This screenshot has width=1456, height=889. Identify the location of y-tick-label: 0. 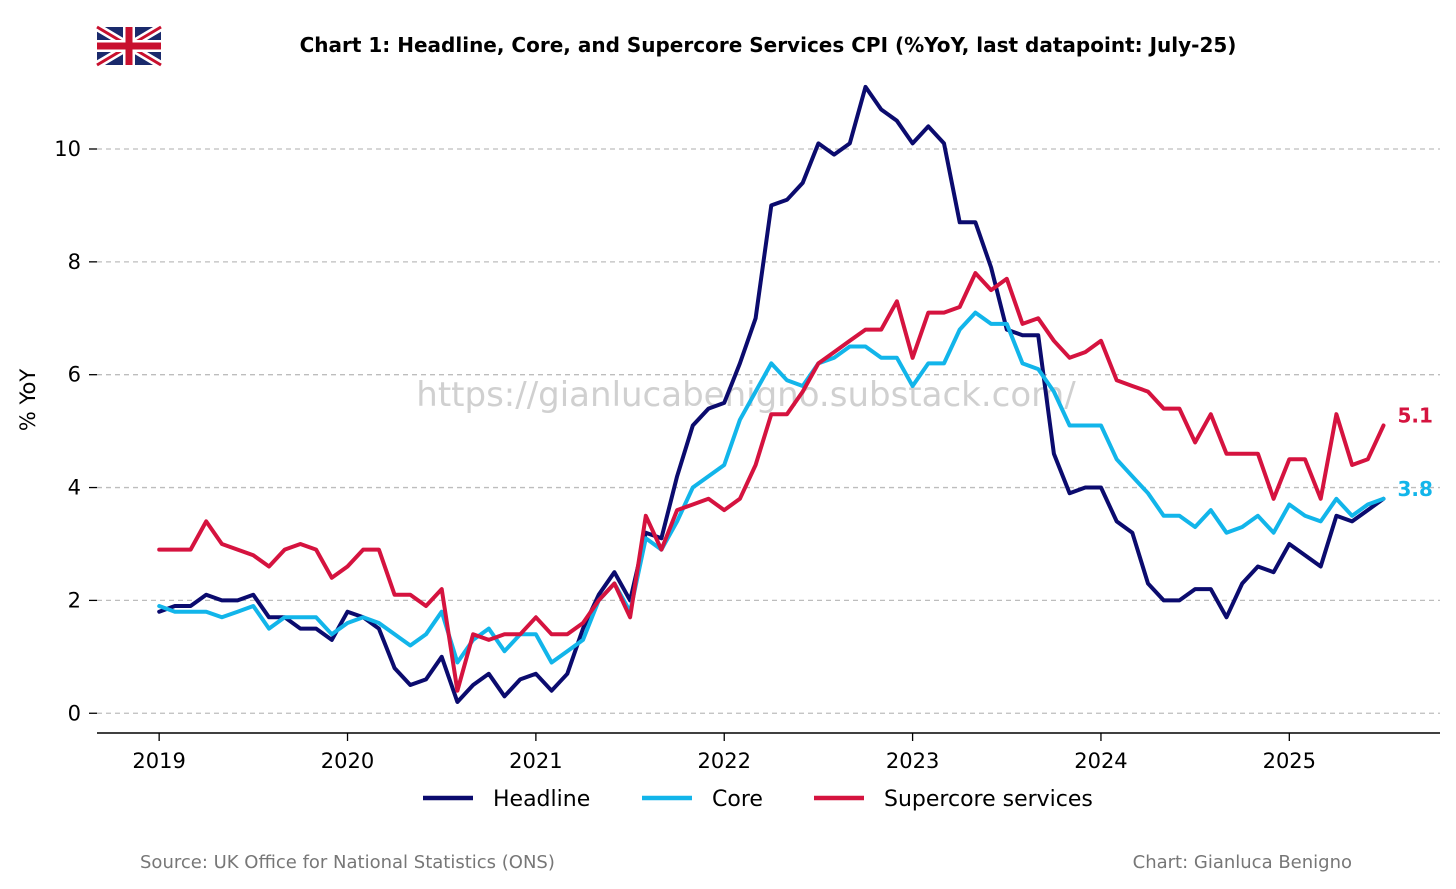
(74, 713).